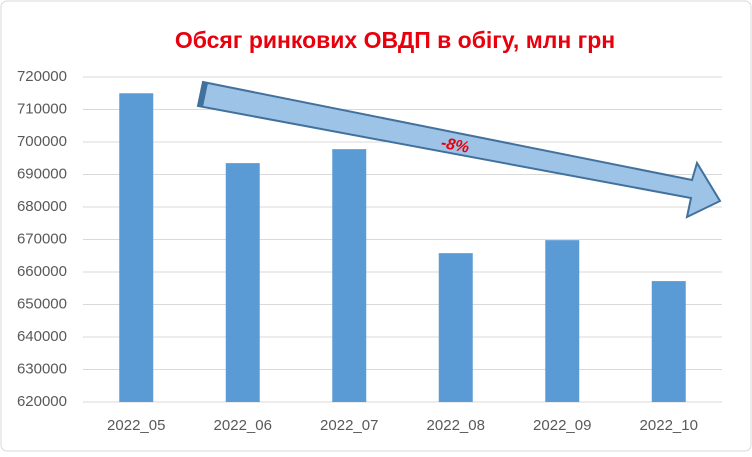  I want to click on y-tick-label: 650000, so click(42, 303).